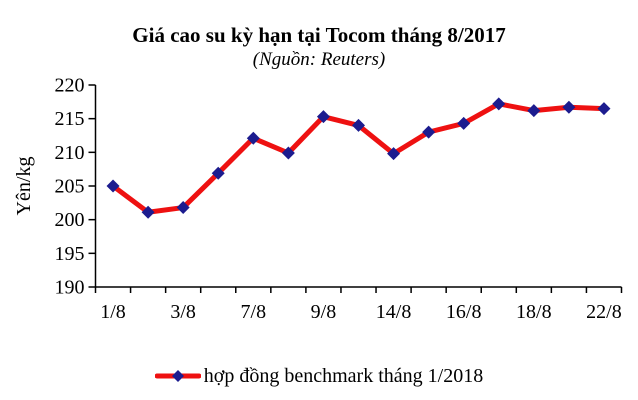 The width and height of the screenshot is (638, 400). Describe the element at coordinates (70, 288) in the screenshot. I see `y-tick-label: 190` at that location.